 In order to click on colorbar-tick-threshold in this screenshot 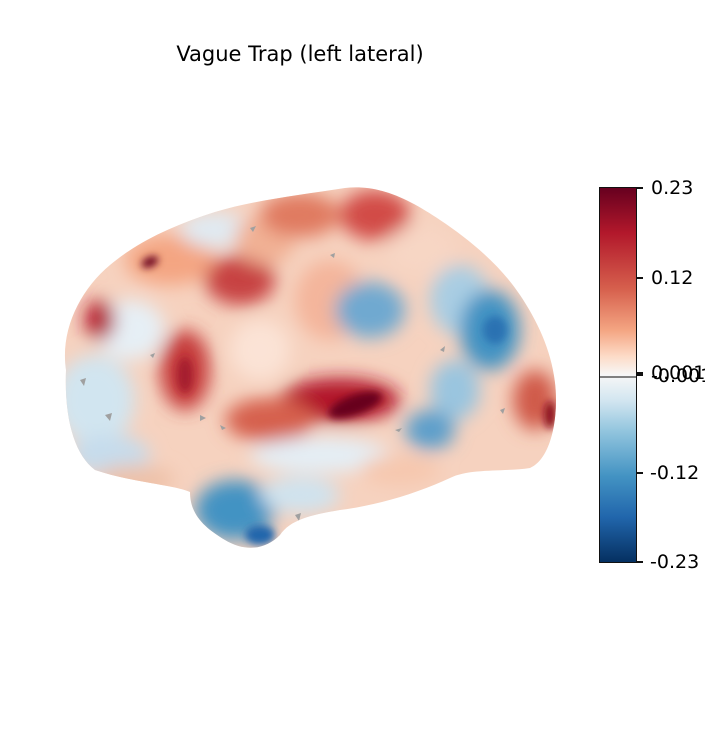, I will do `click(640, 374)`.